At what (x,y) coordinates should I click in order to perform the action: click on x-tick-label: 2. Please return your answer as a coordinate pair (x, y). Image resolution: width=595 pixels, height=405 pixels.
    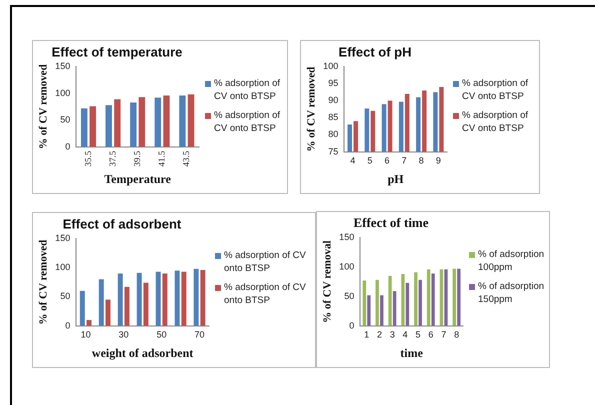
    Looking at the image, I should click on (379, 335).